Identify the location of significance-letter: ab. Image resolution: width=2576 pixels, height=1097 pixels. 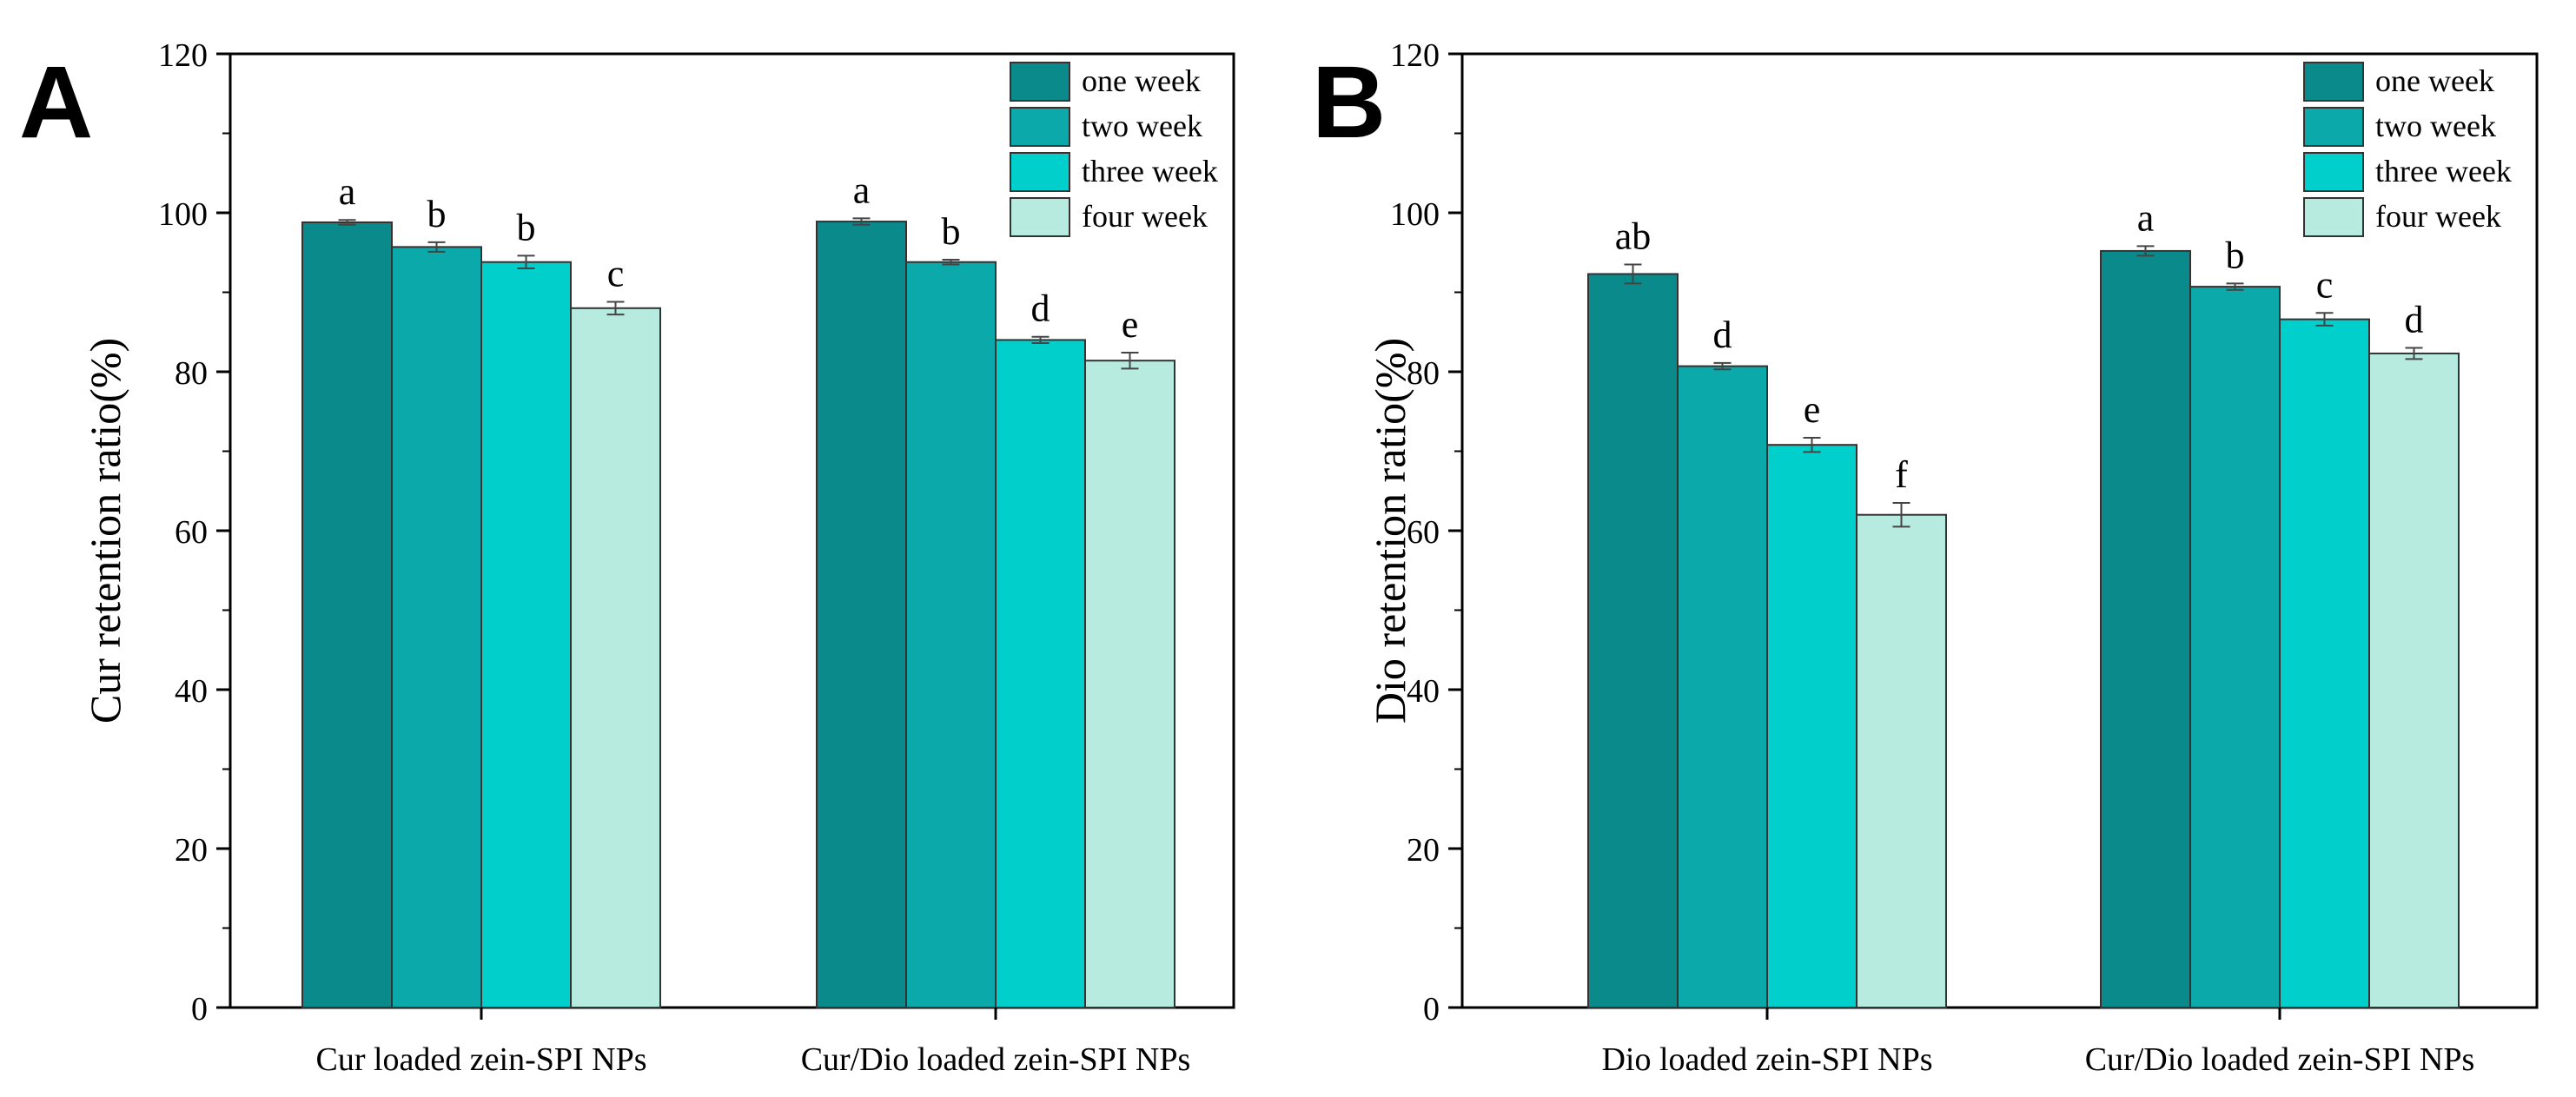
(1633, 236).